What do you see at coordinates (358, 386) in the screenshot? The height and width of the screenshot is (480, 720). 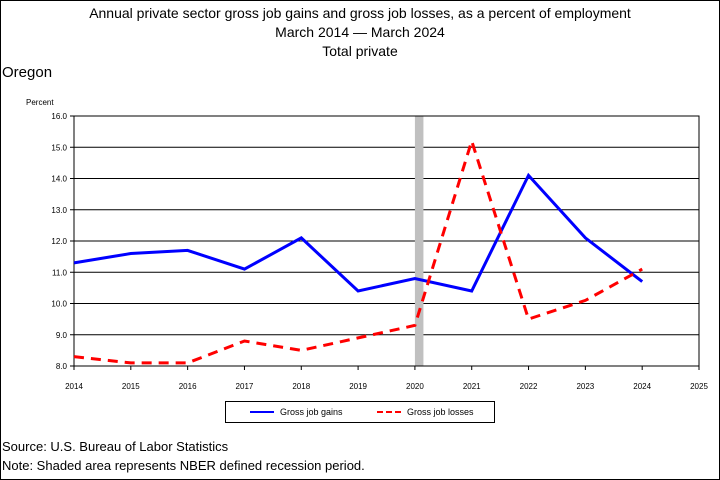 I see `x-tick-label: 2019` at bounding box center [358, 386].